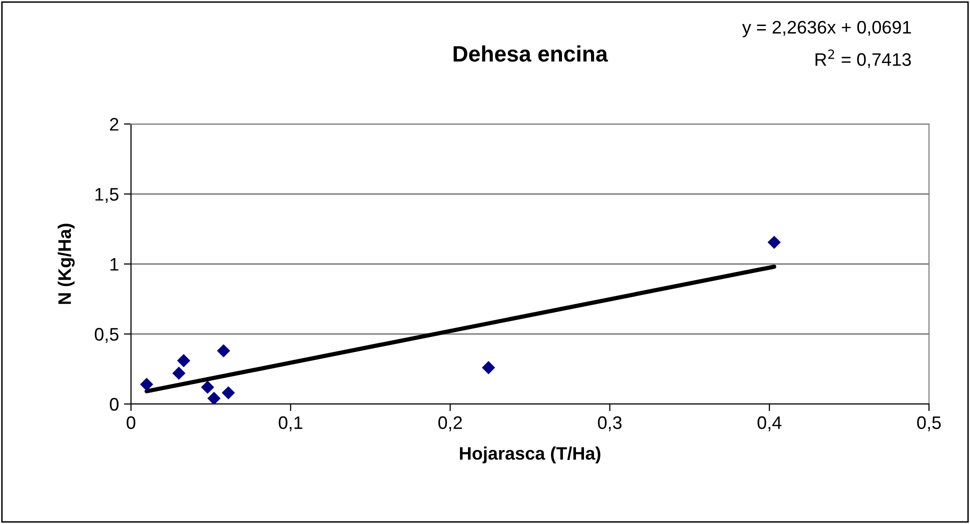 The image size is (970, 524). I want to click on x-tick-label: 0,1, so click(290, 424).